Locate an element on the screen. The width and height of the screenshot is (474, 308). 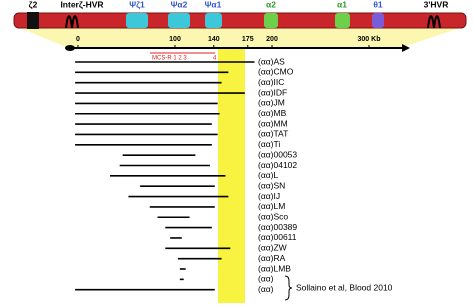
gene-label: θ1 is located at coordinates (378, 4).